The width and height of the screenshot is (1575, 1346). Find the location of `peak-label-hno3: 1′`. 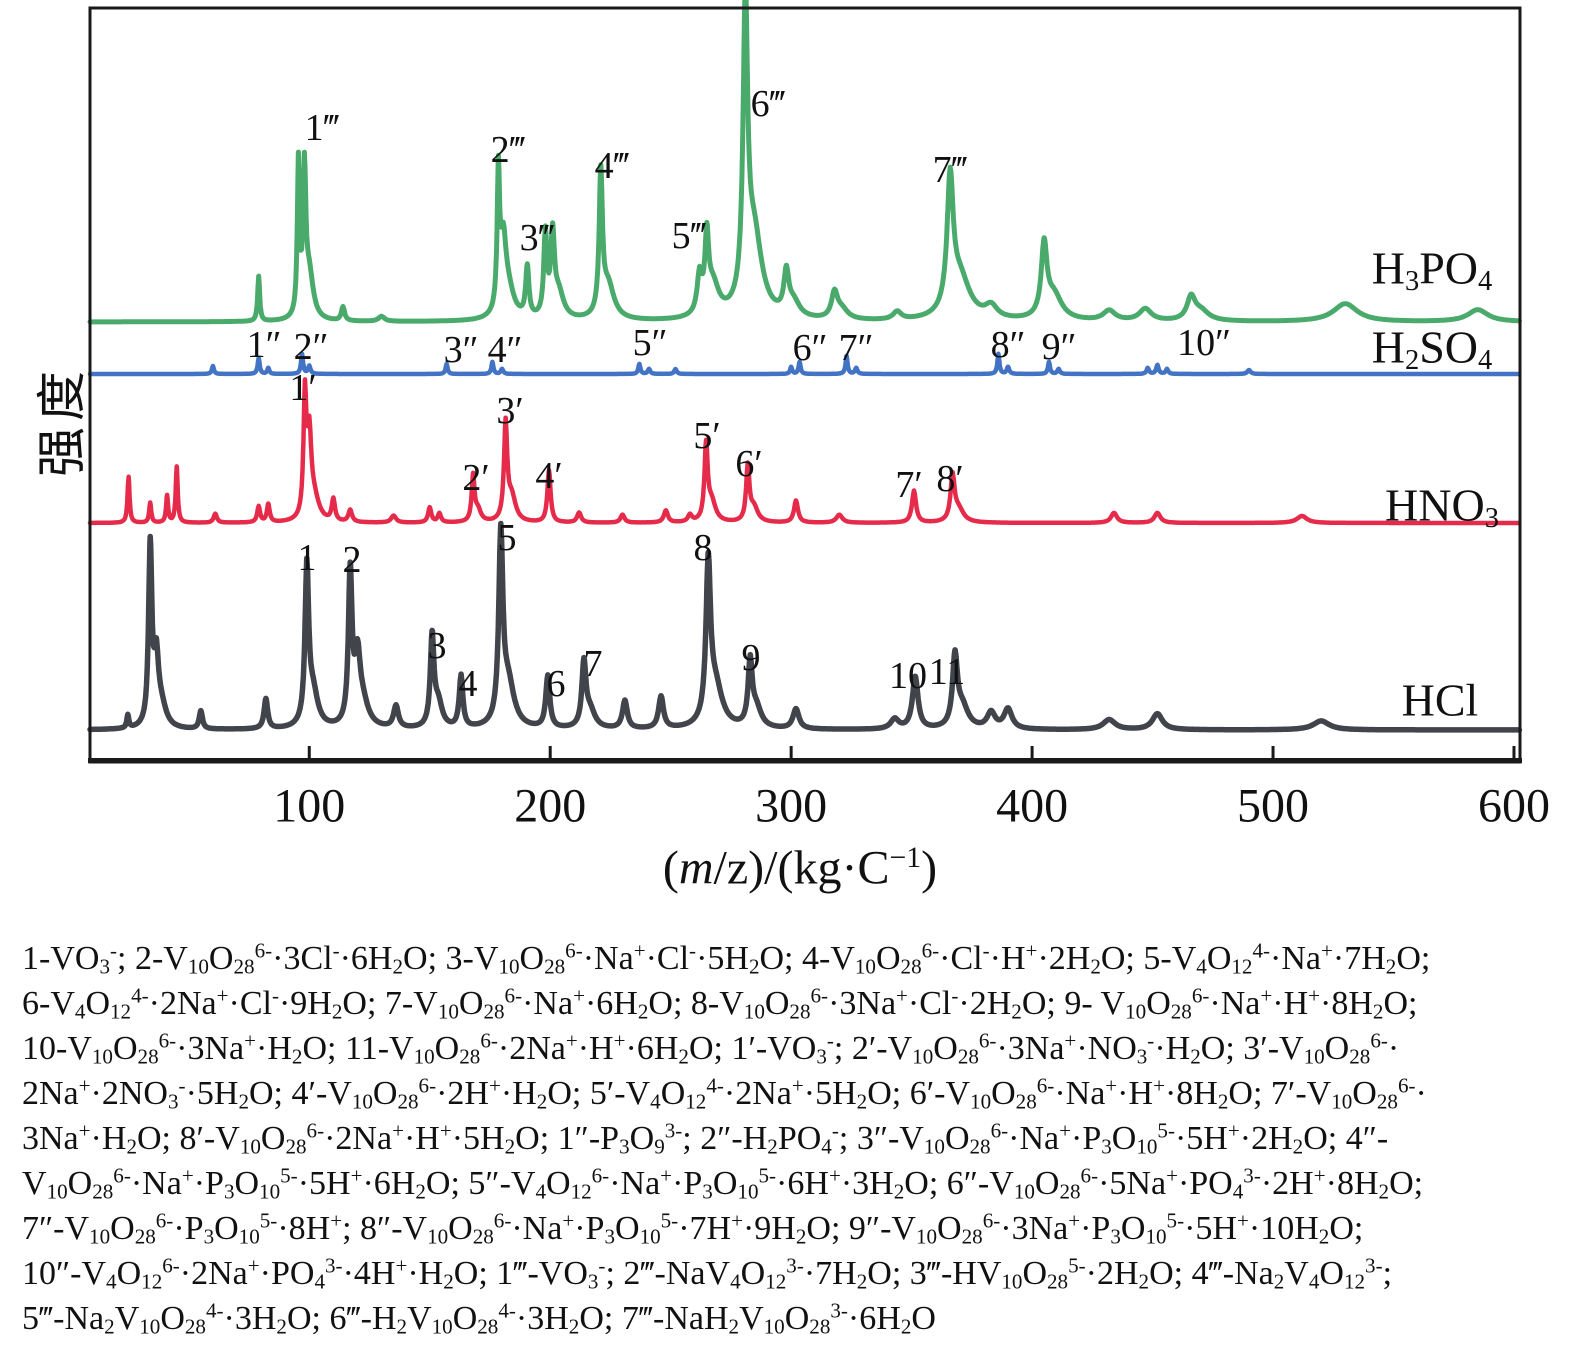

peak-label-hno3: 1′ is located at coordinates (303, 388).